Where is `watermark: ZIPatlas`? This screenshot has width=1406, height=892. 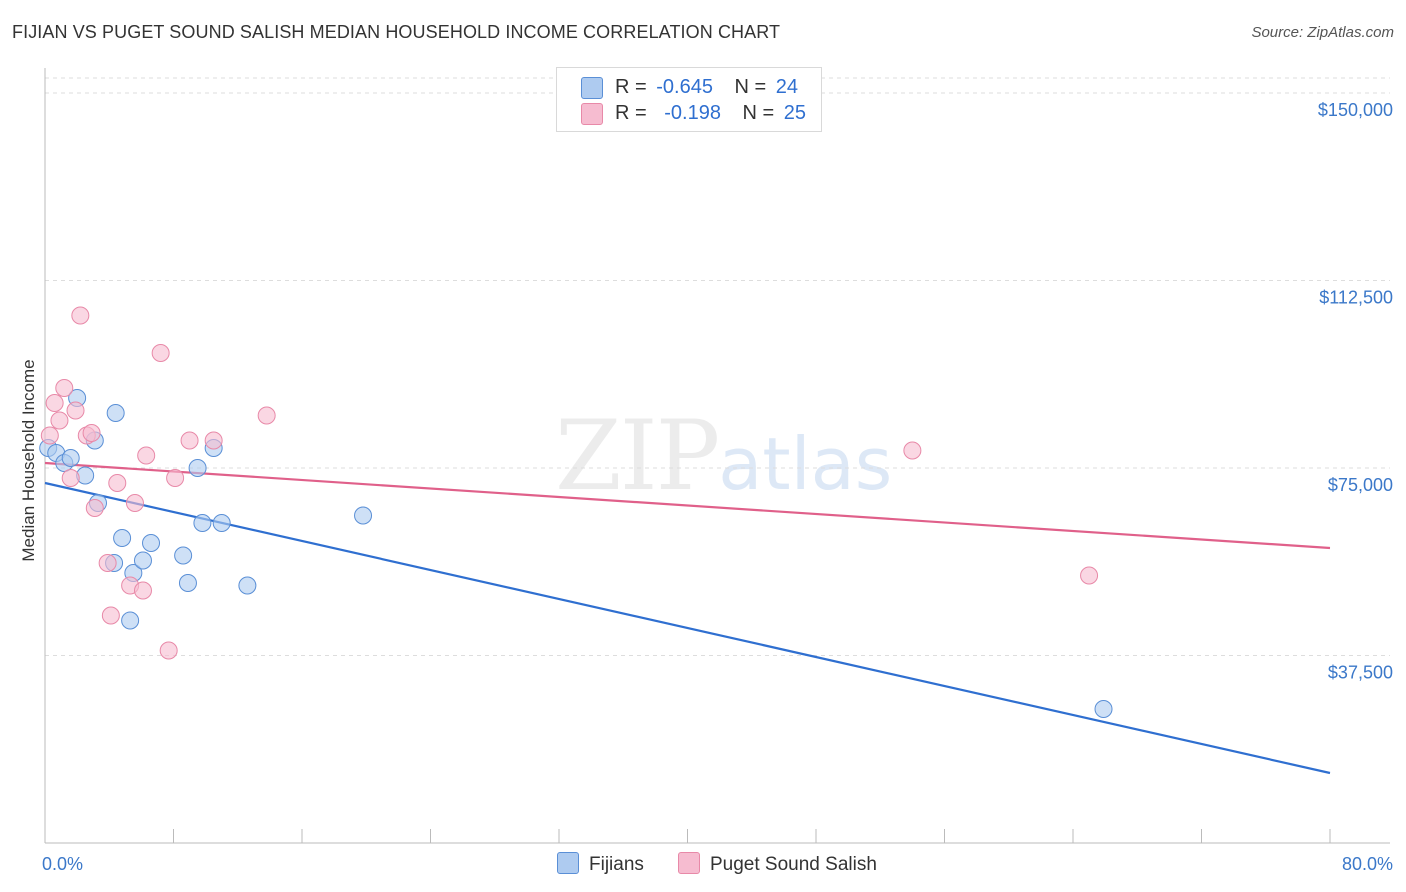
watermark: ZIPatlas is located at coordinates (723, 456).